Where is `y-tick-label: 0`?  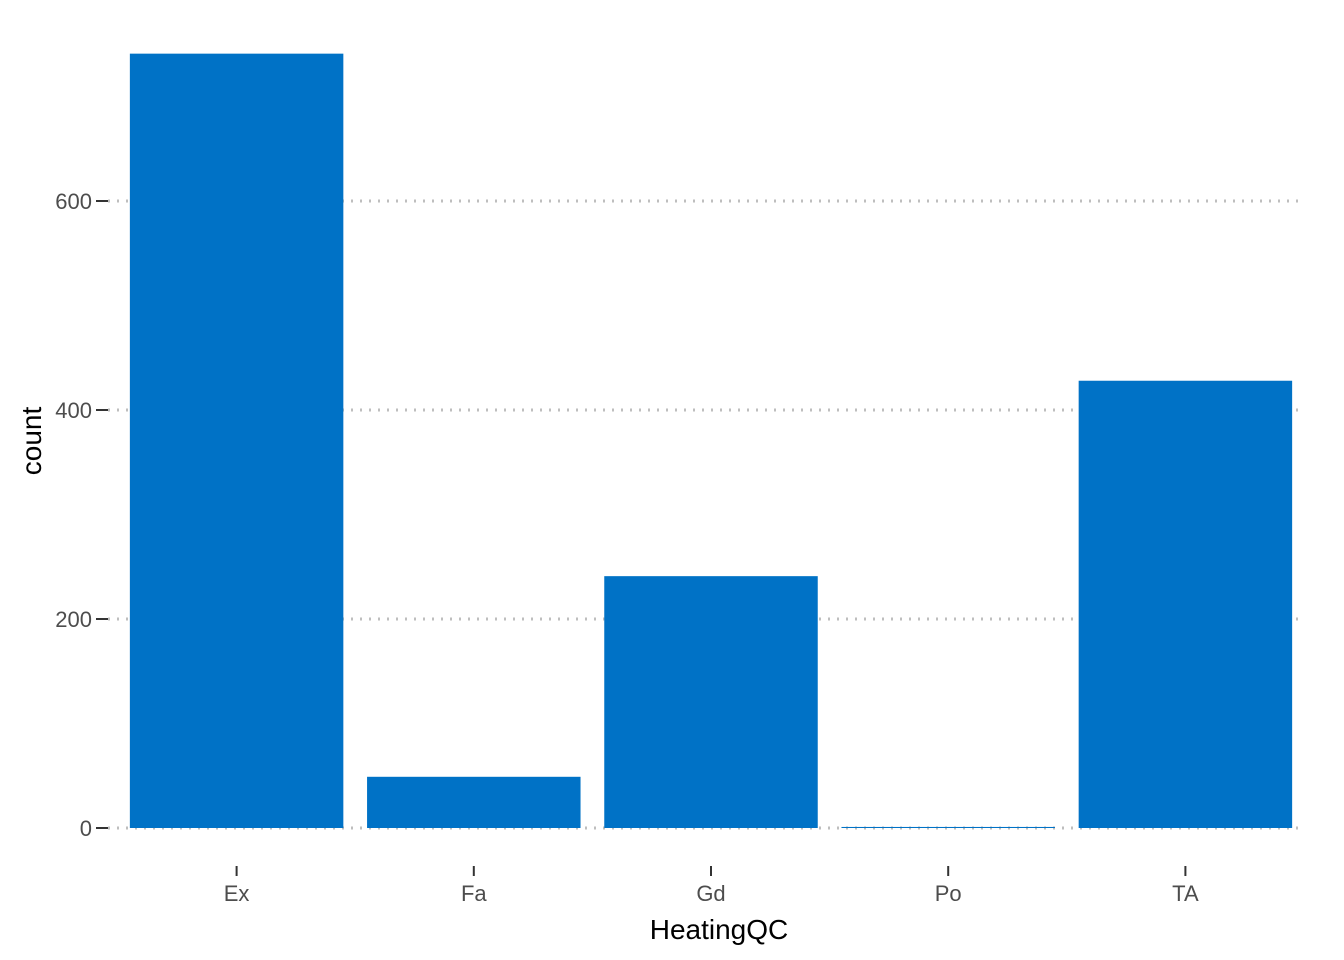
y-tick-label: 0 is located at coordinates (86, 828).